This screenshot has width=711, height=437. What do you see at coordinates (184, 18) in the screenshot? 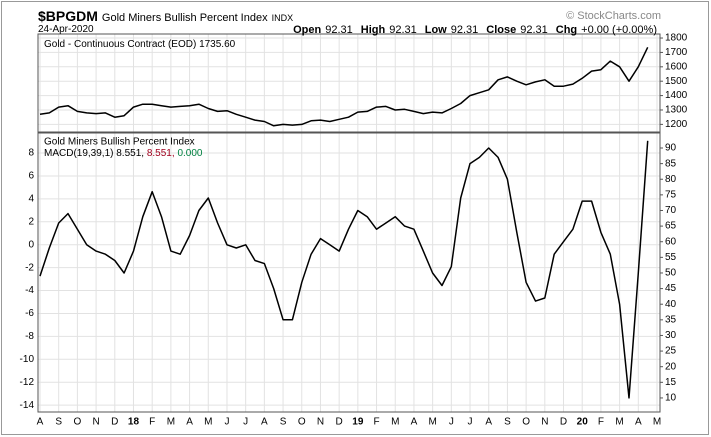
I see `index-name: Gold Miners Bullish Percent Index` at bounding box center [184, 18].